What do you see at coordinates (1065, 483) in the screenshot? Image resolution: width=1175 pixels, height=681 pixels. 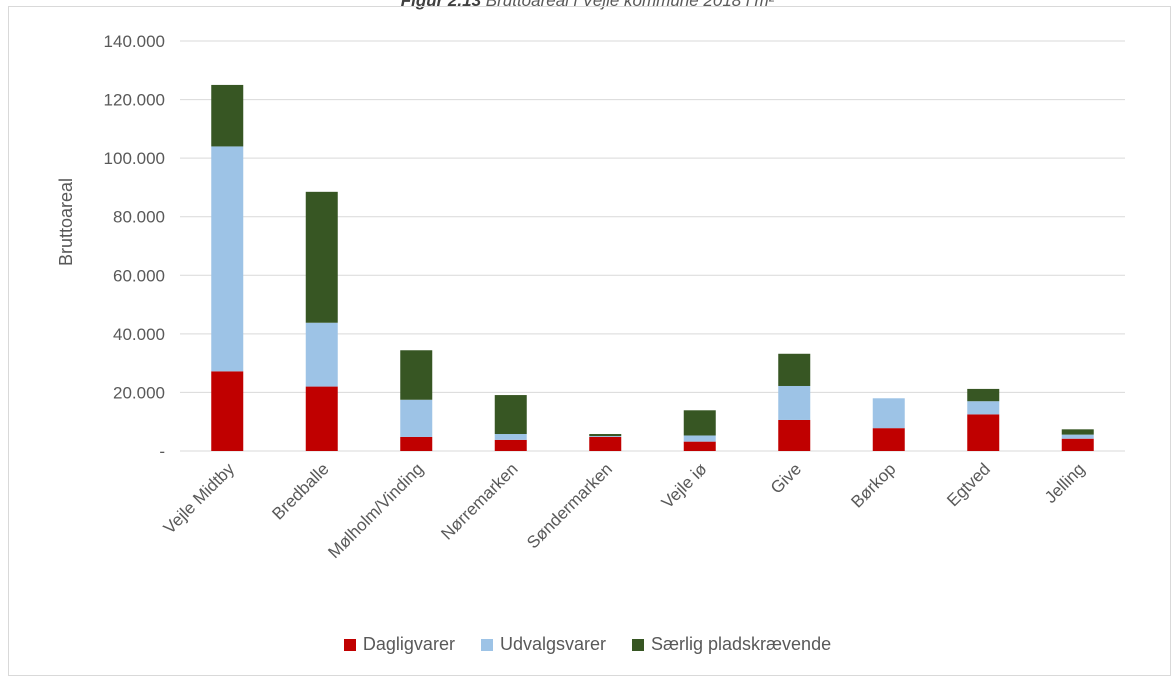 I see `x-category-label: Jelling` at bounding box center [1065, 483].